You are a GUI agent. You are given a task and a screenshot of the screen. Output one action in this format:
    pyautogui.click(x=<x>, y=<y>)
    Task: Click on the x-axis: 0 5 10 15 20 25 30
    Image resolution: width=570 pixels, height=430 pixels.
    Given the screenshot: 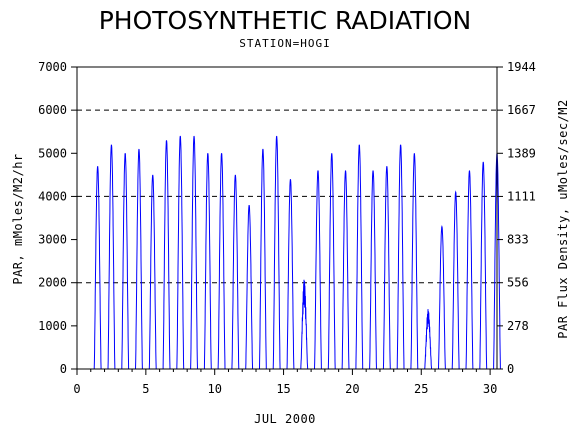 What is the action you would take?
    pyautogui.click(x=285, y=382)
    